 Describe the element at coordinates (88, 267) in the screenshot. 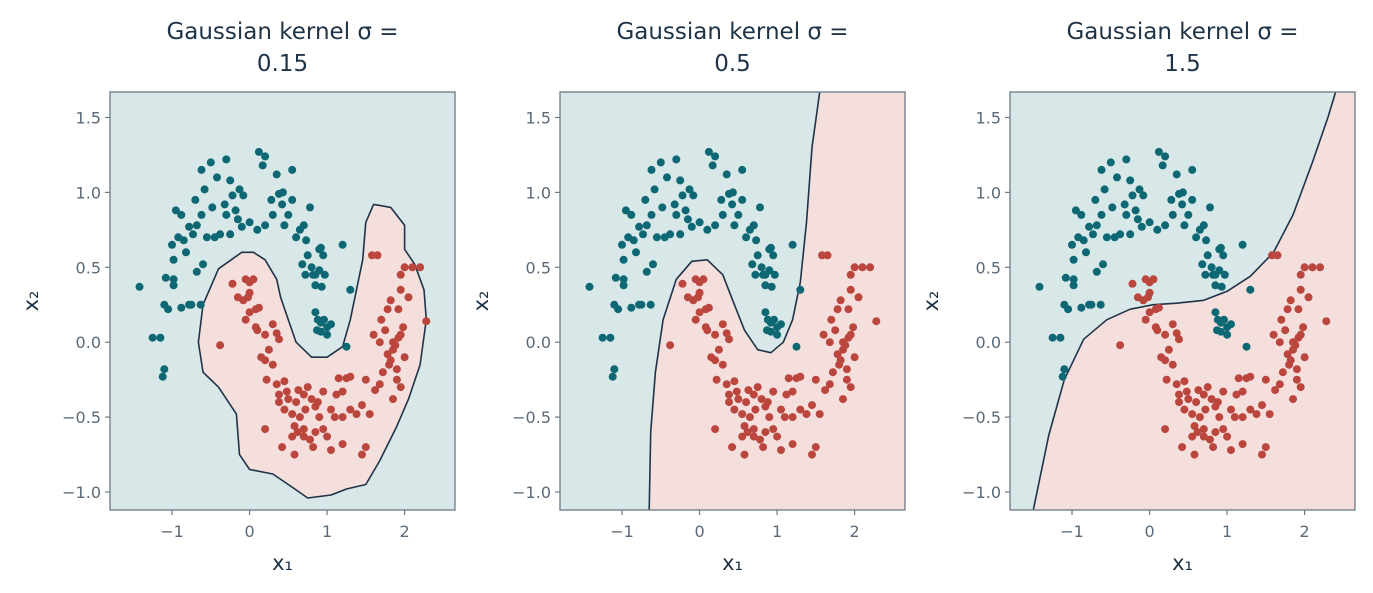

I see `y-tick-label: 0.5` at that location.